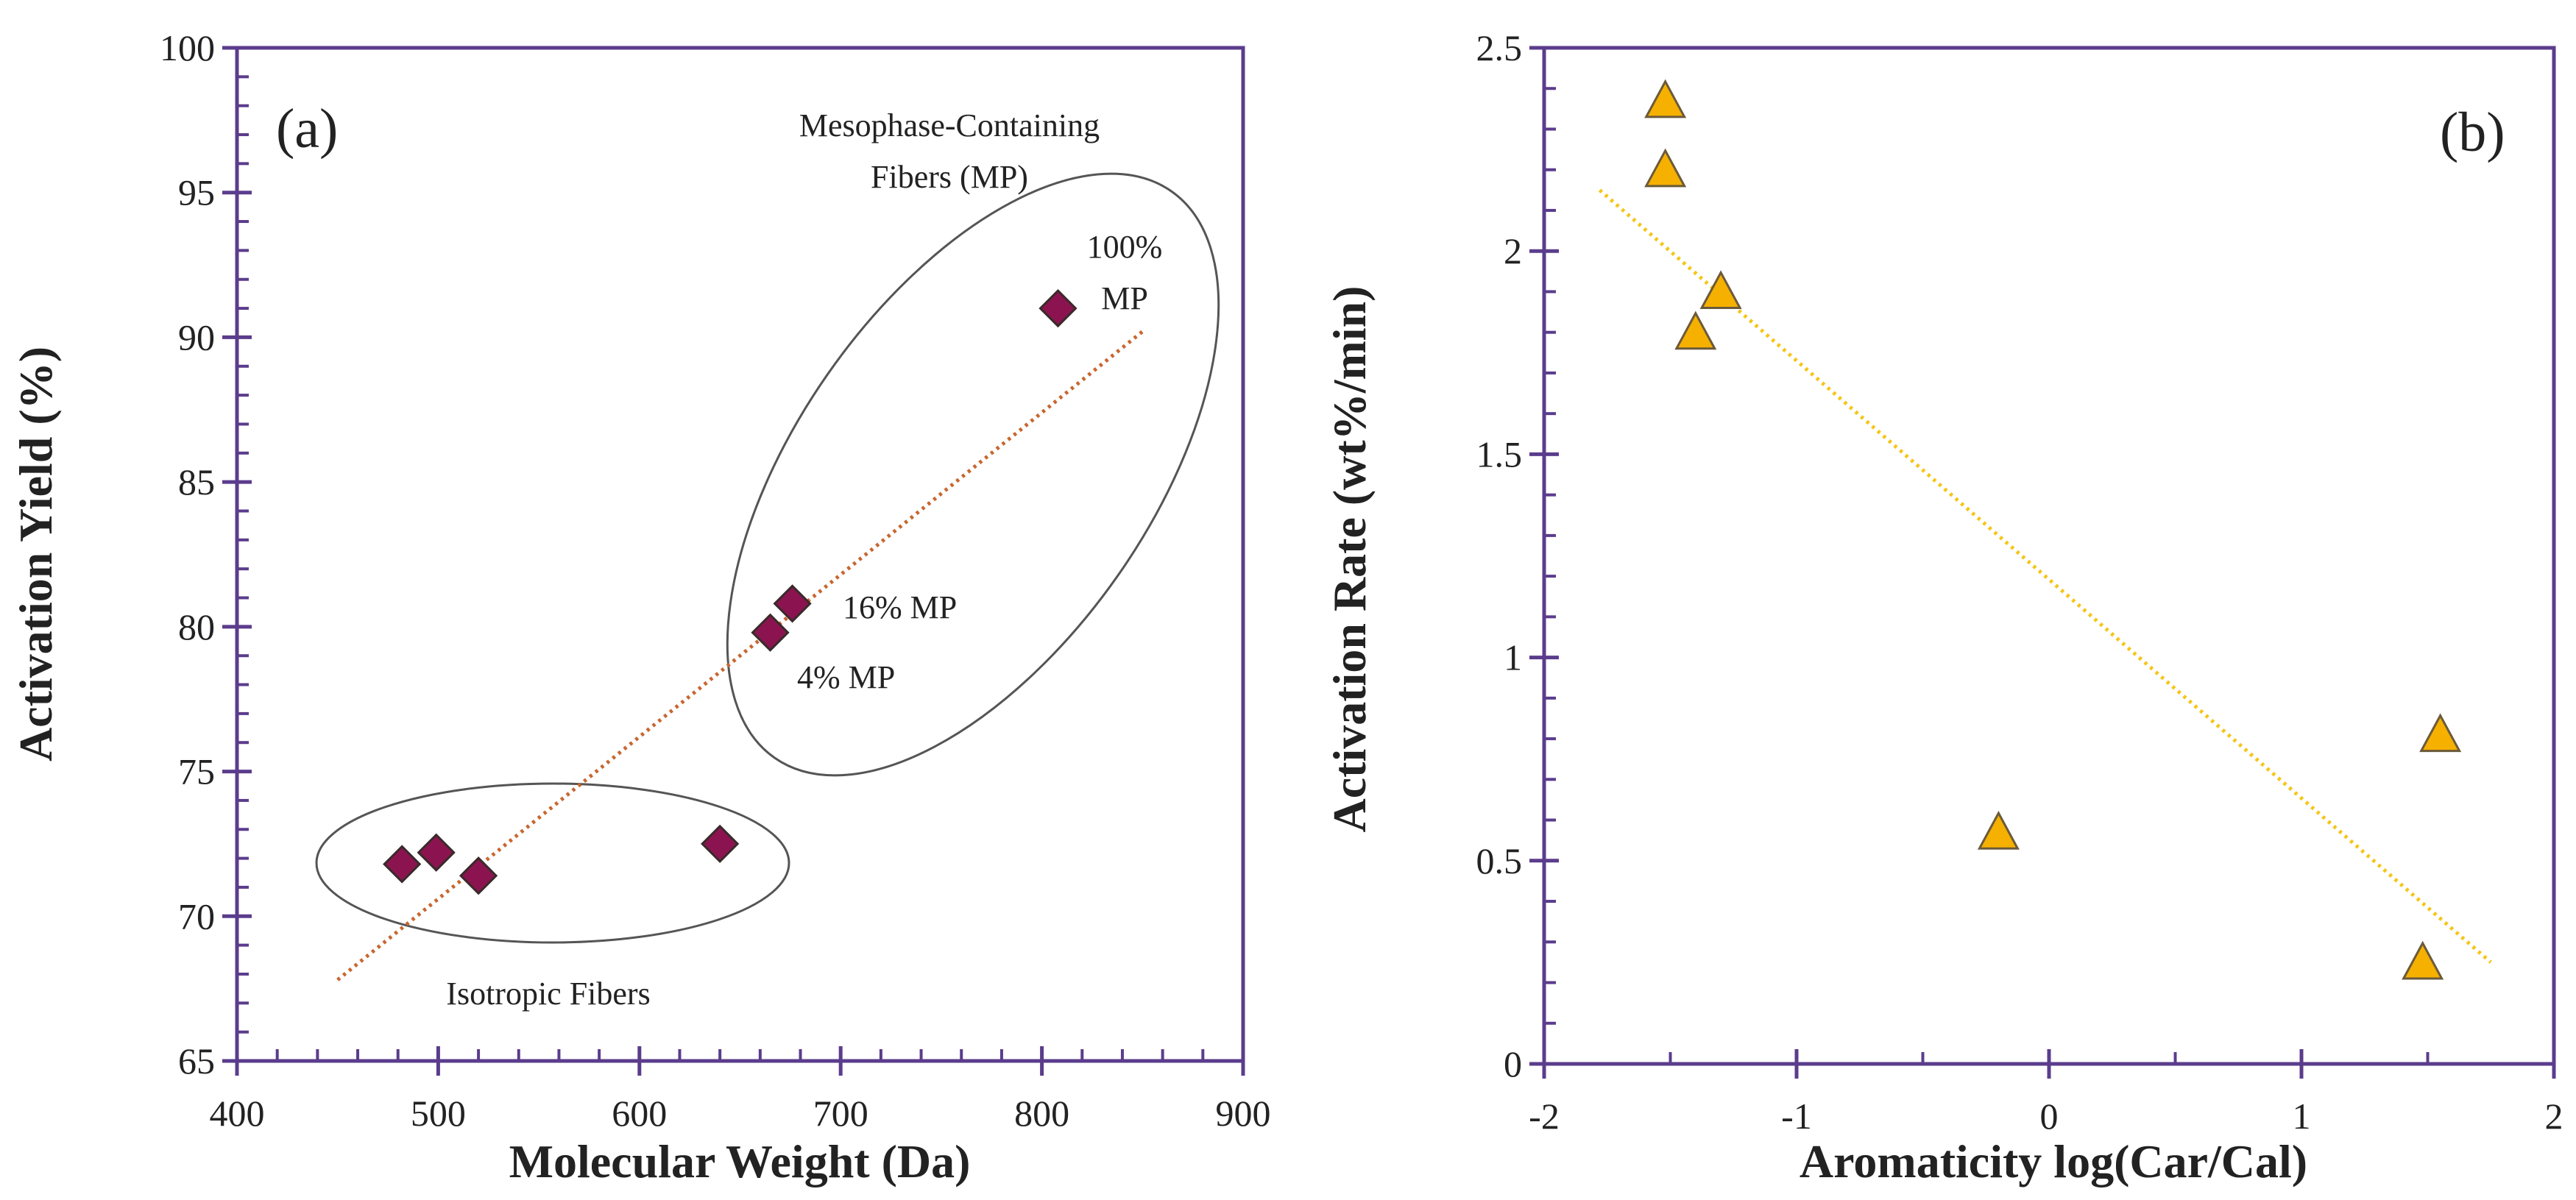 The height and width of the screenshot is (1200, 2576). Describe the element at coordinates (2053, 1161) in the screenshot. I see `x-axis-label-b: Aromaticity log(Car/Cal)` at that location.